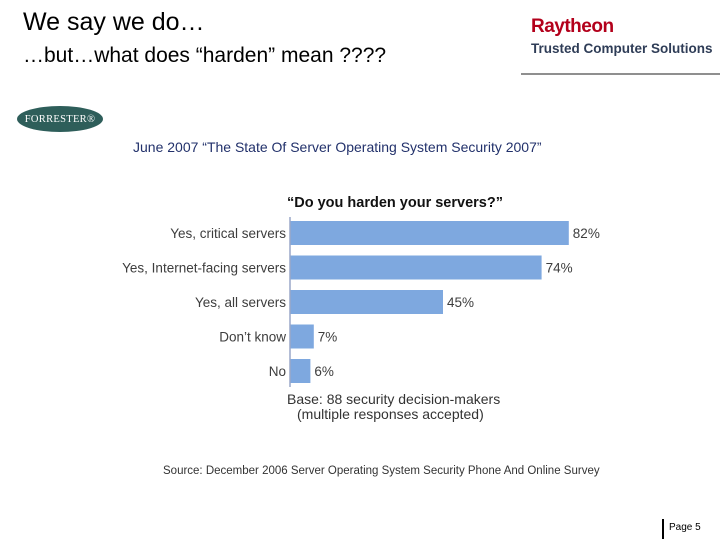 The width and height of the screenshot is (720, 540). What do you see at coordinates (663, 529) in the screenshot?
I see `footer-divider` at bounding box center [663, 529].